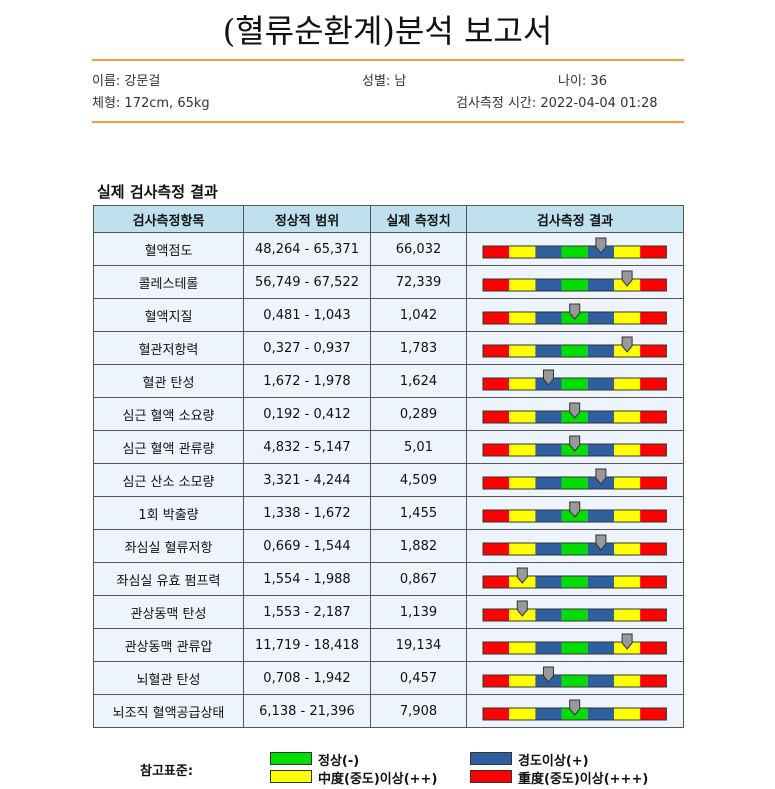  I want to click on item-cell: 심근 혈액 관류량, so click(168, 447).